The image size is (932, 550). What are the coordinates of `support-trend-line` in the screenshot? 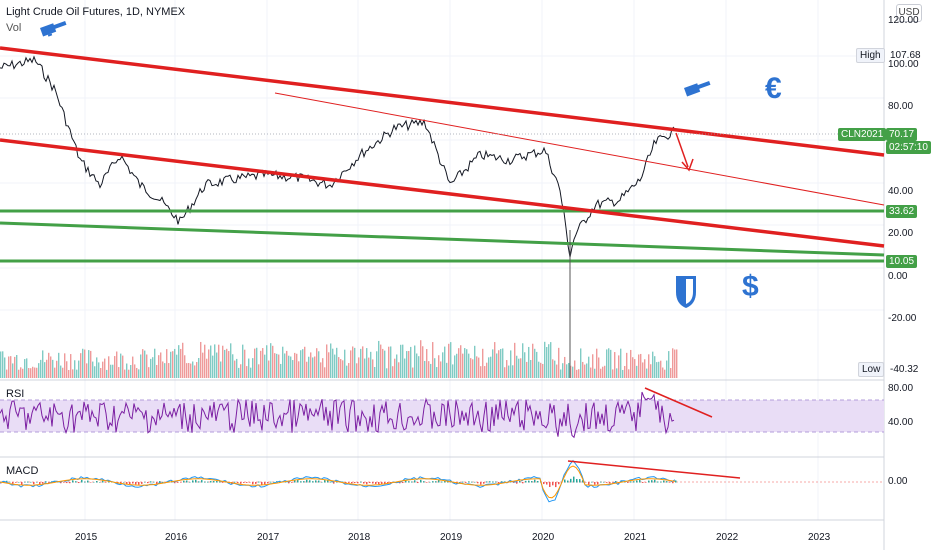 It's located at (442, 239).